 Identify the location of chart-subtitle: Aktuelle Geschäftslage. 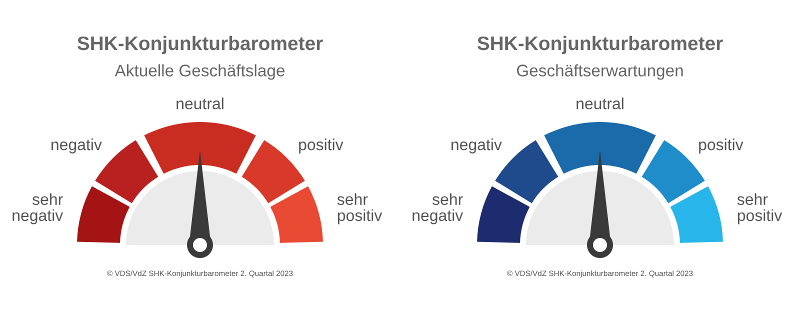
(199, 72).